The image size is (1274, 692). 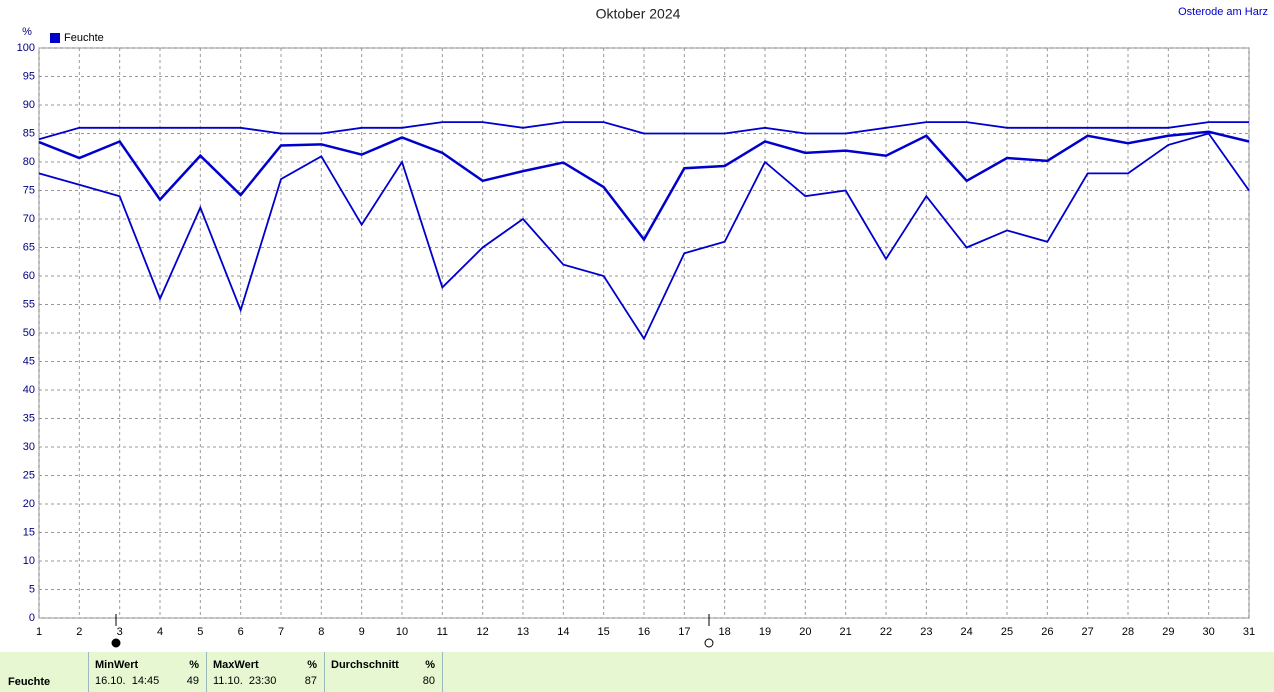 What do you see at coordinates (160, 632) in the screenshot?
I see `x-tick-label: 4` at bounding box center [160, 632].